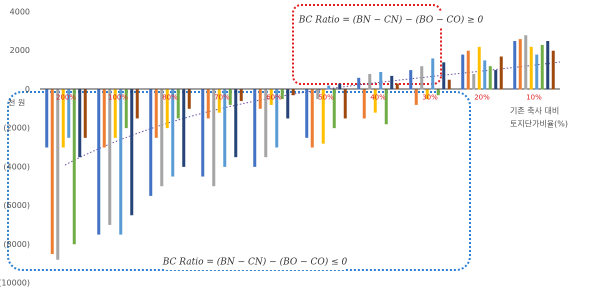  What do you see at coordinates (16, 166) in the screenshot?
I see `y-tick-label: (4000)` at bounding box center [16, 166].